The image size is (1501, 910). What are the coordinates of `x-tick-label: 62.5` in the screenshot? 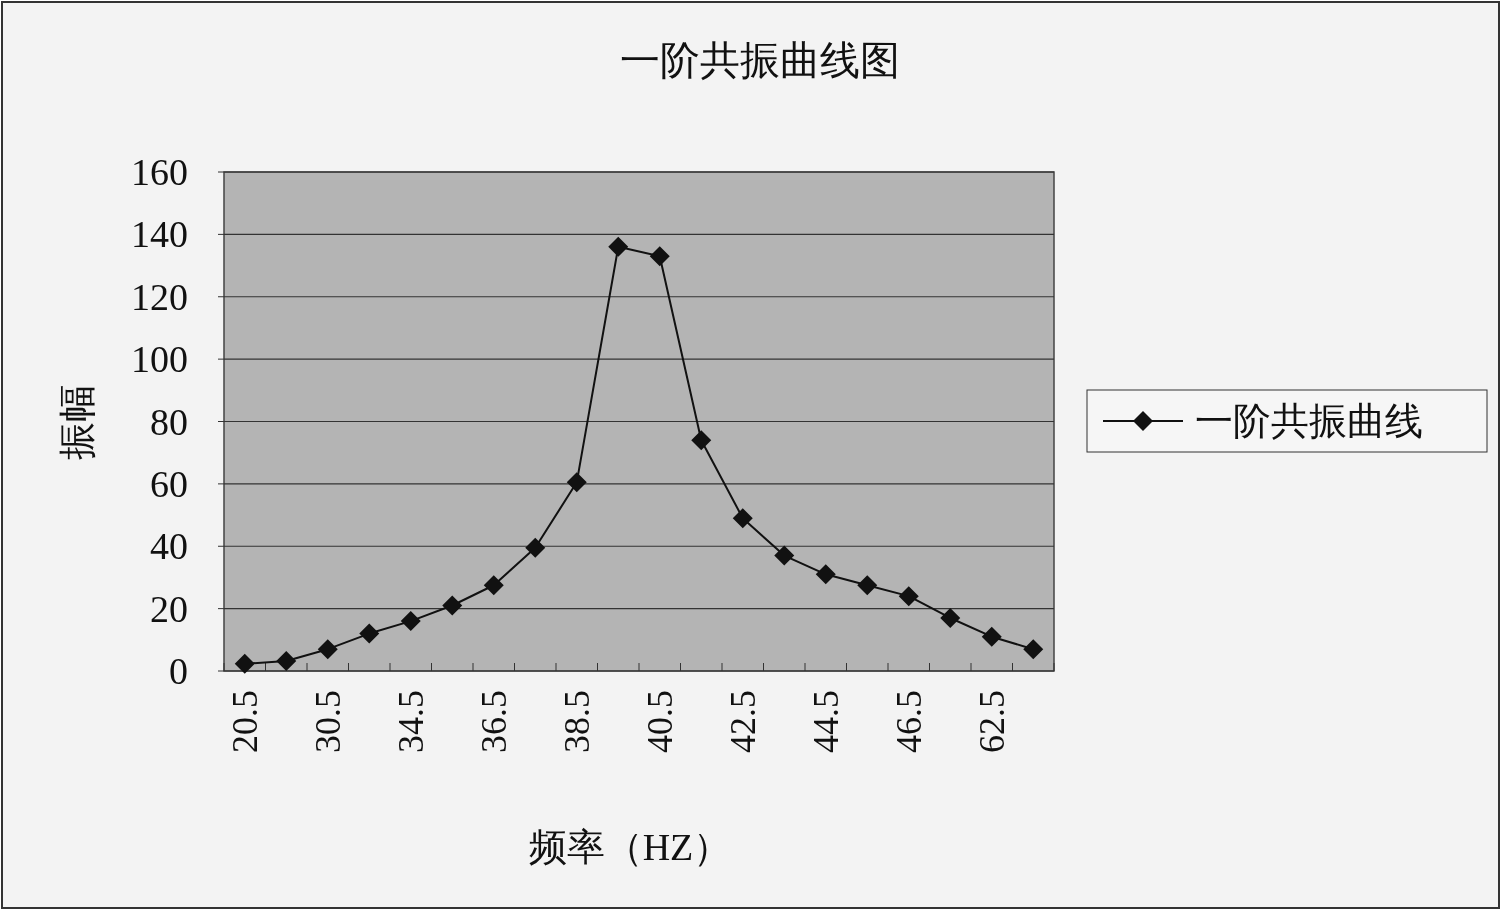 It's located at (991, 721).